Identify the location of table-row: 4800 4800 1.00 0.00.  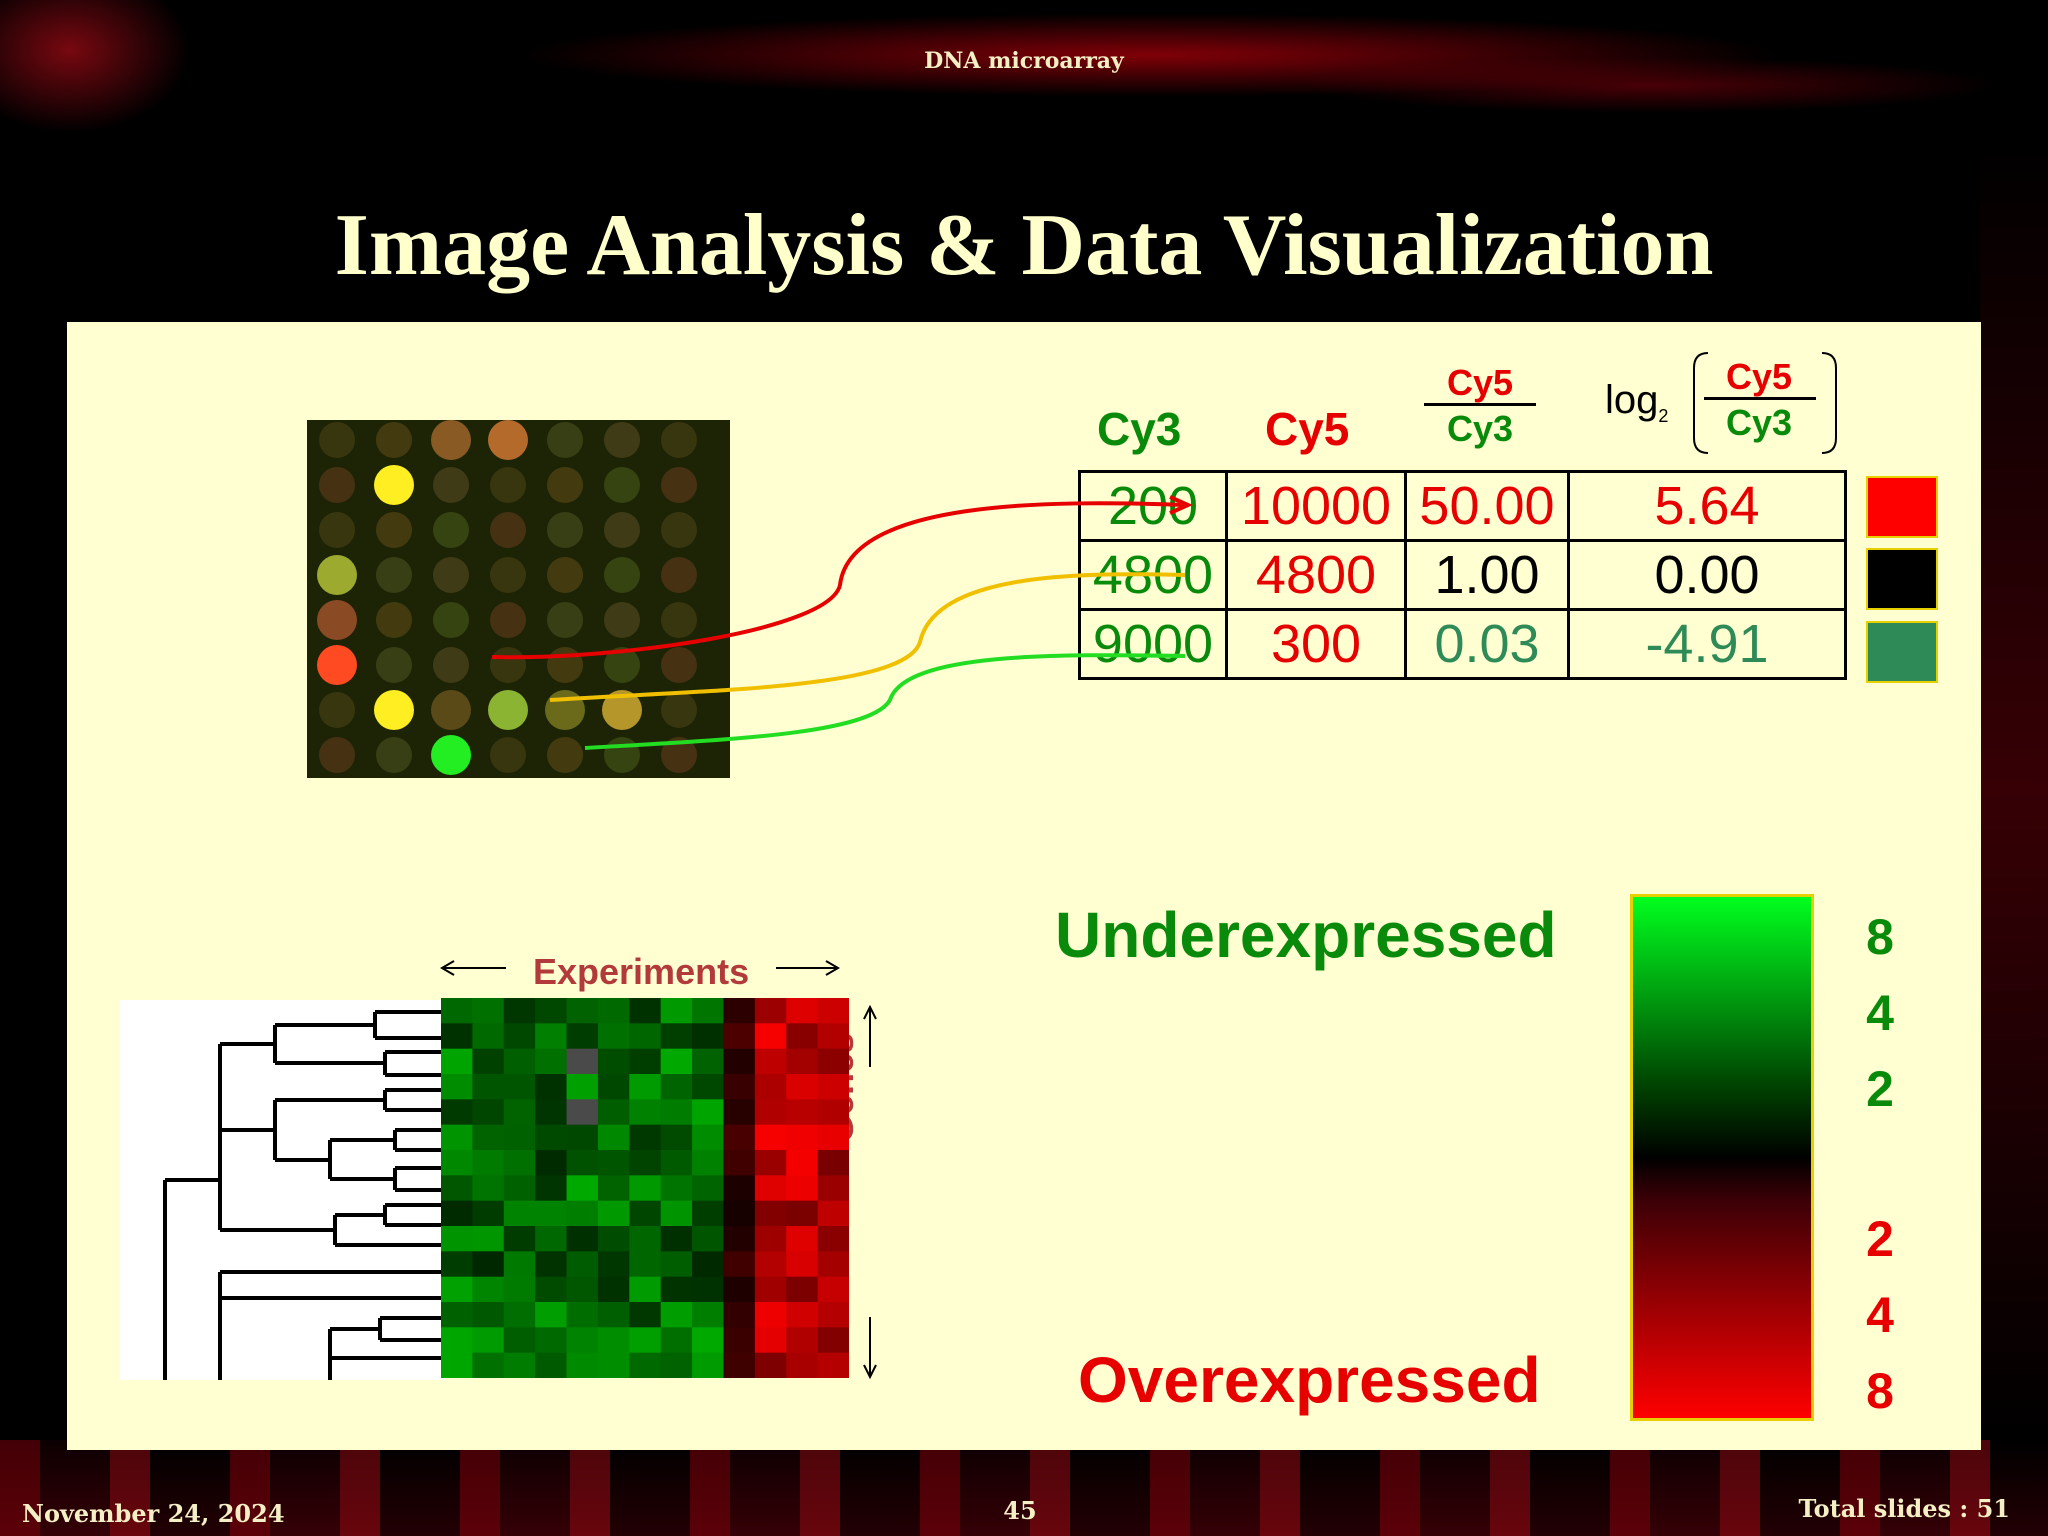
(1462, 575).